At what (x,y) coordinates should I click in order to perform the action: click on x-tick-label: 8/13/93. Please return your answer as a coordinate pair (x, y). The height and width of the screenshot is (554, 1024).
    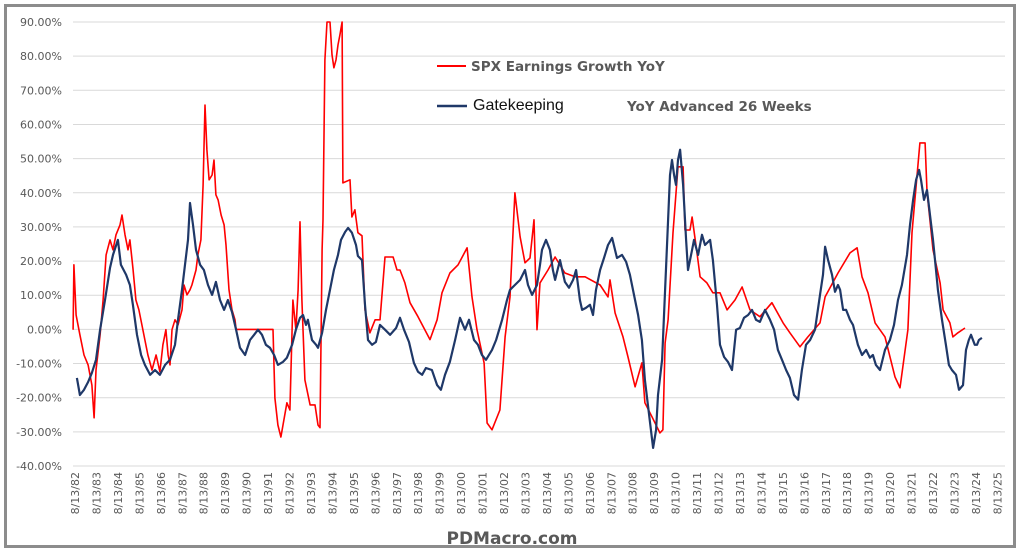
    Looking at the image, I should click on (311, 493).